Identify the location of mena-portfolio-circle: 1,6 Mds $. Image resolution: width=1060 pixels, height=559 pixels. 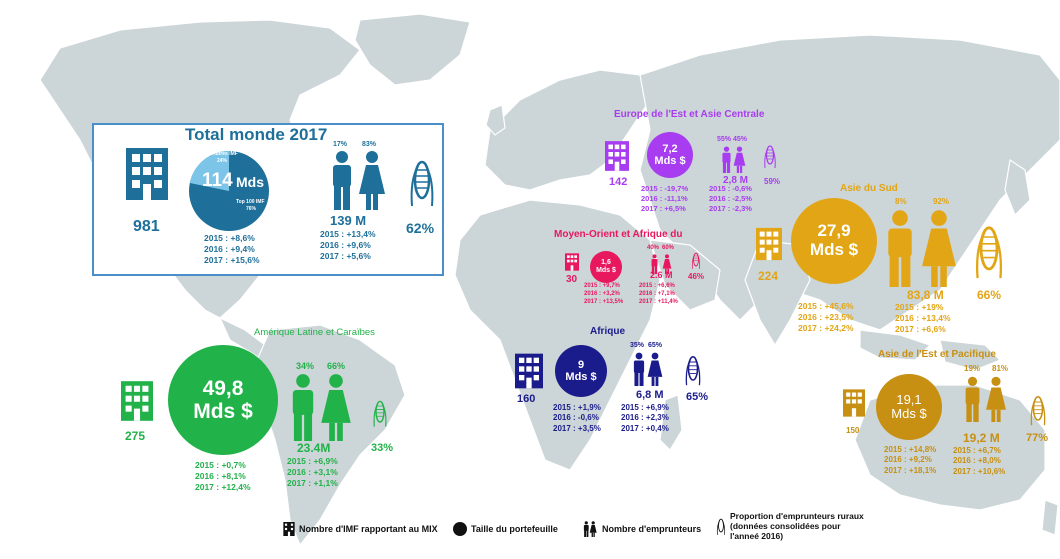
(606, 267).